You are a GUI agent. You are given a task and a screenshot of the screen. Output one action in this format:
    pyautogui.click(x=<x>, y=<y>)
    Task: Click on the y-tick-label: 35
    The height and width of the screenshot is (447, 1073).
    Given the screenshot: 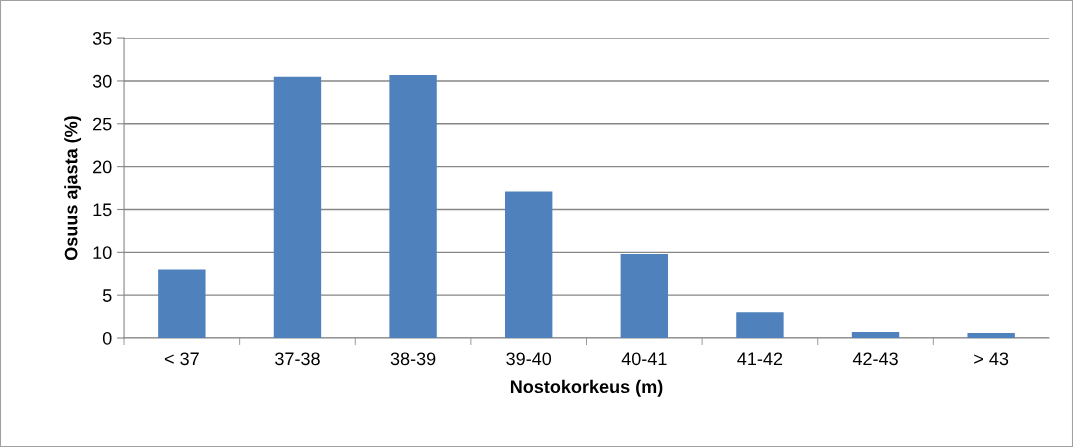 What is the action you would take?
    pyautogui.click(x=102, y=38)
    